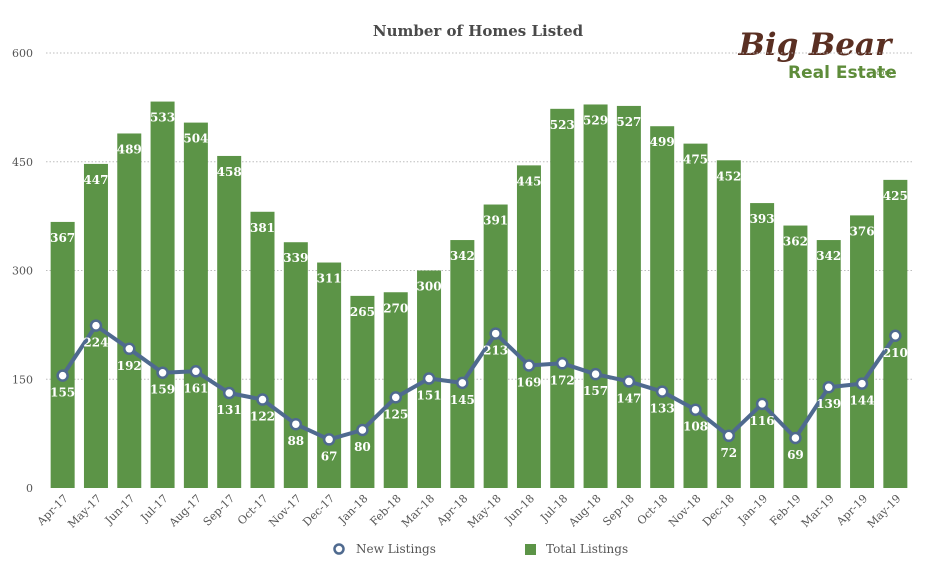 This screenshot has height=571, width=930. Describe the element at coordinates (62, 393) in the screenshot. I see `line-value-label: 155` at that location.